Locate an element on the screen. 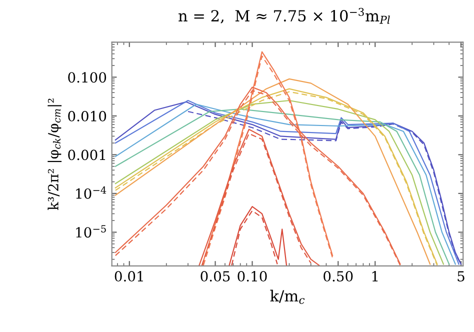 The height and width of the screenshot is (332, 474). y-tick-label: 10$^{−4}$ is located at coordinates (91, 192).